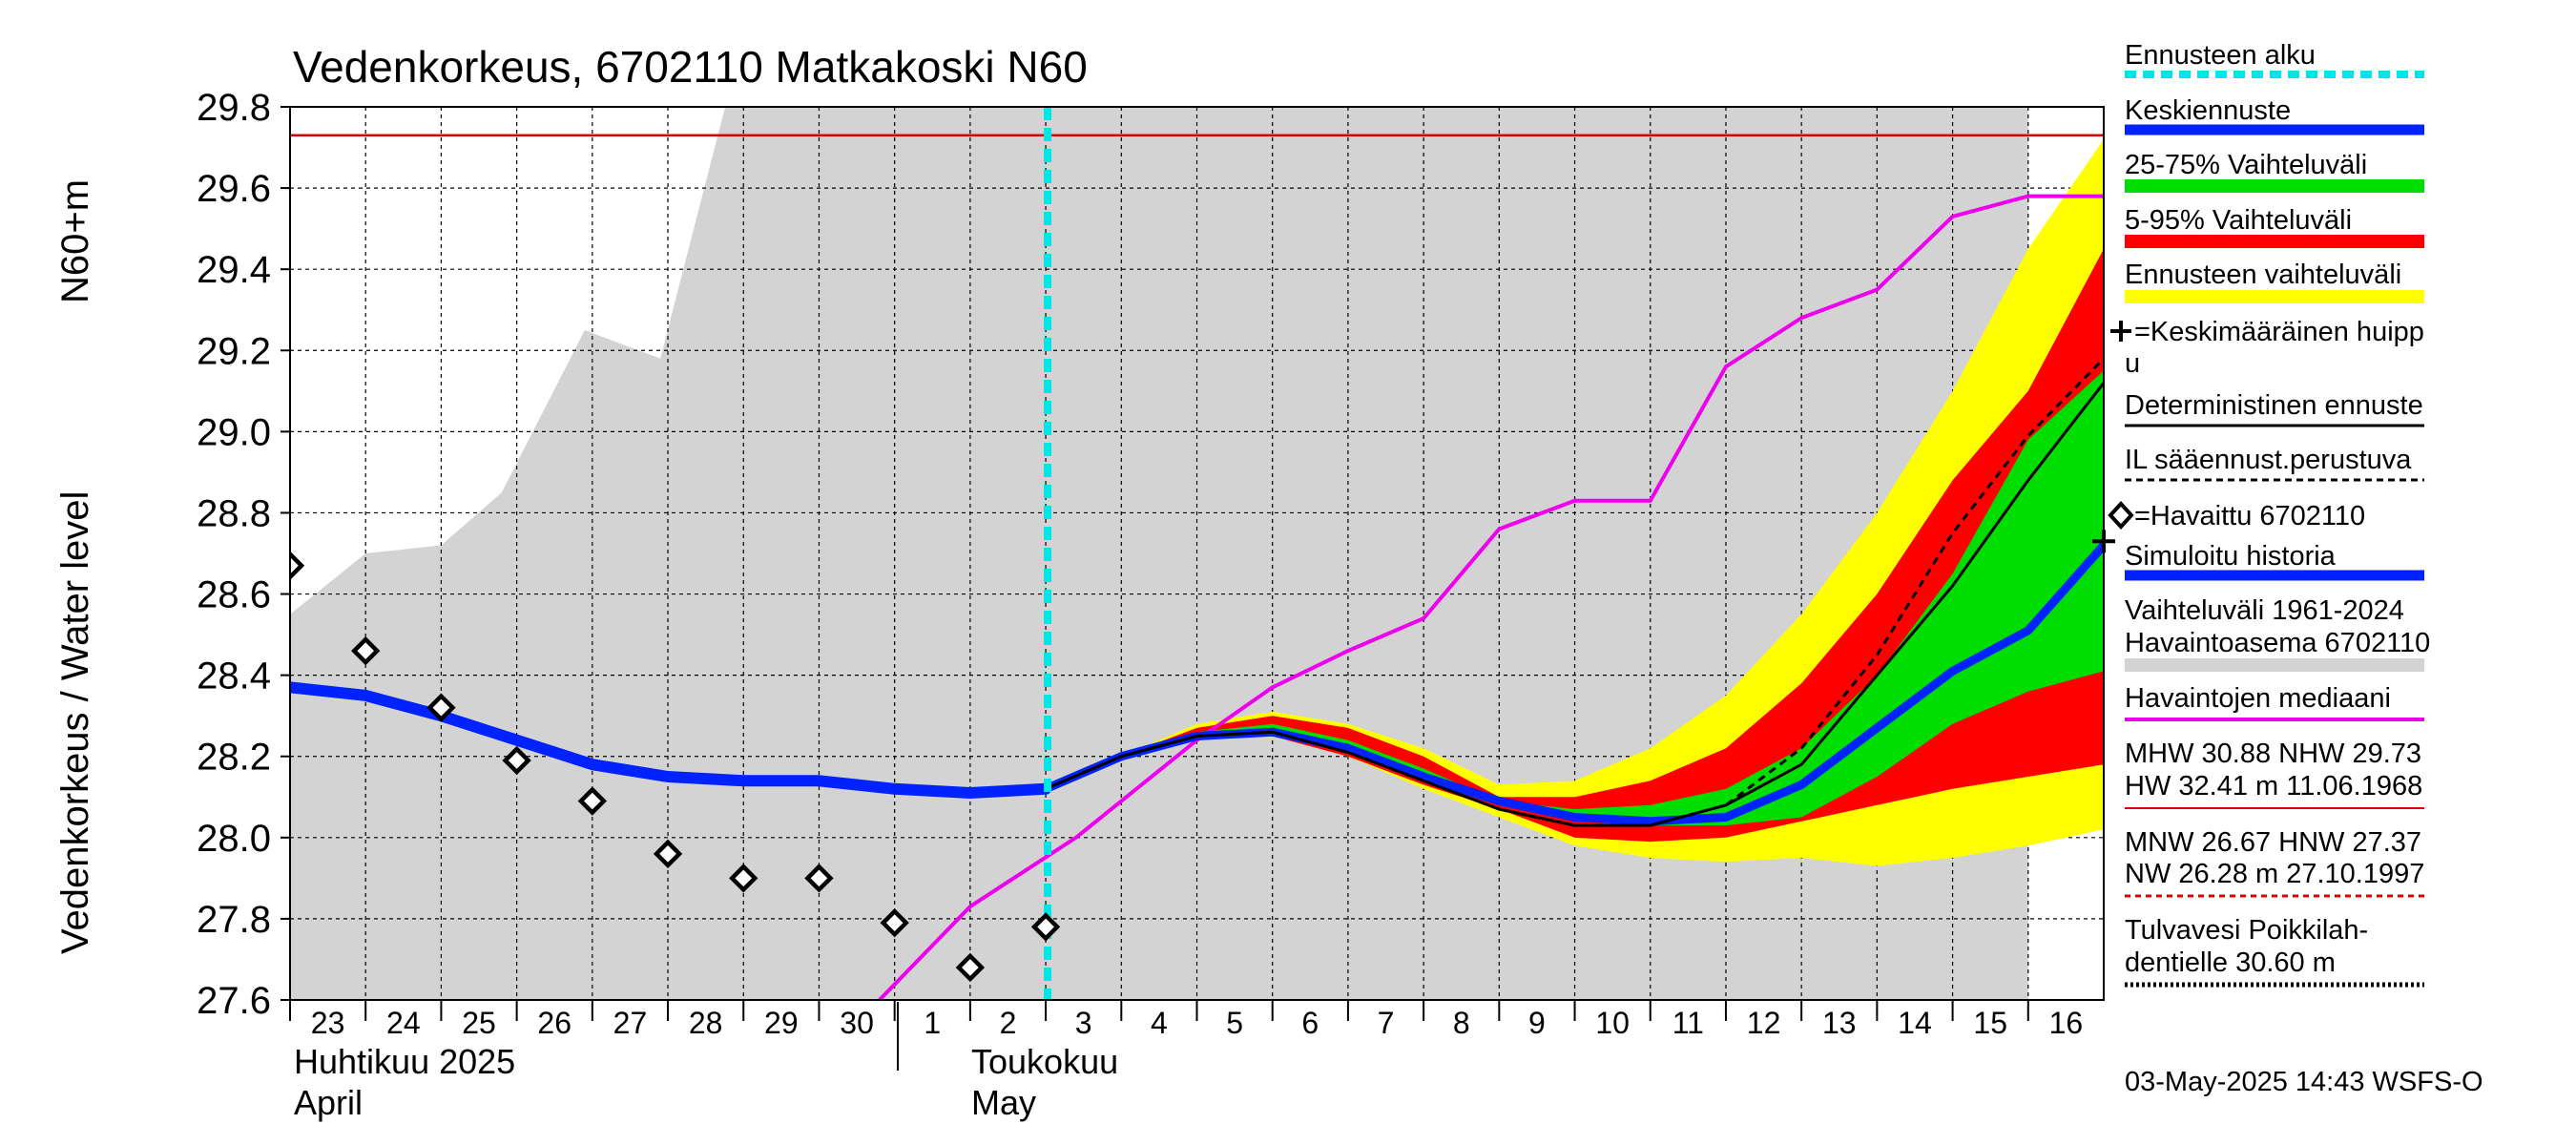 The height and width of the screenshot is (1145, 2576). What do you see at coordinates (1612, 1023) in the screenshot?
I see `x-tick-label: 10` at bounding box center [1612, 1023].